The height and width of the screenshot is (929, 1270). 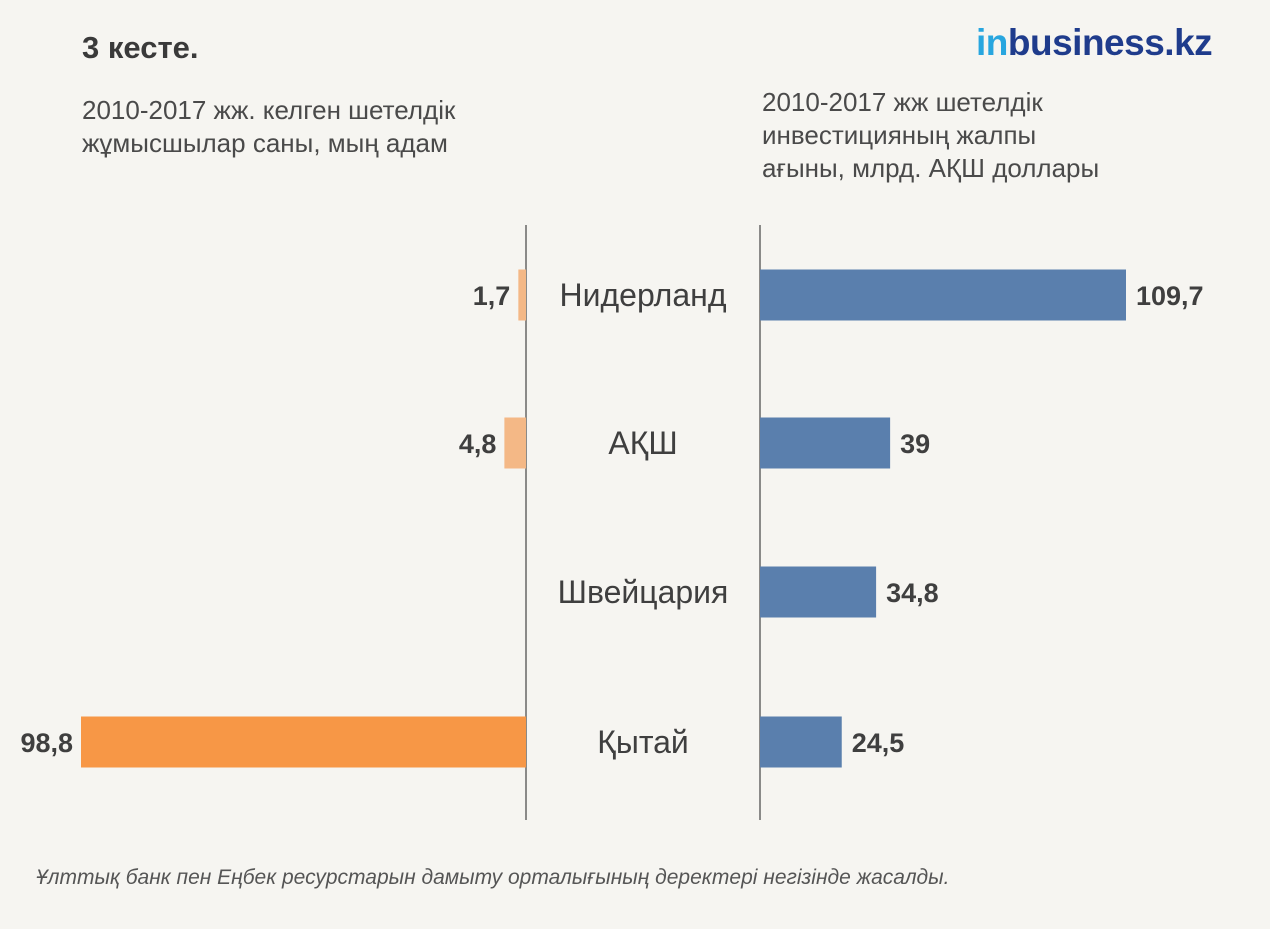 I want to click on logo-prefix: in, so click(x=992, y=42).